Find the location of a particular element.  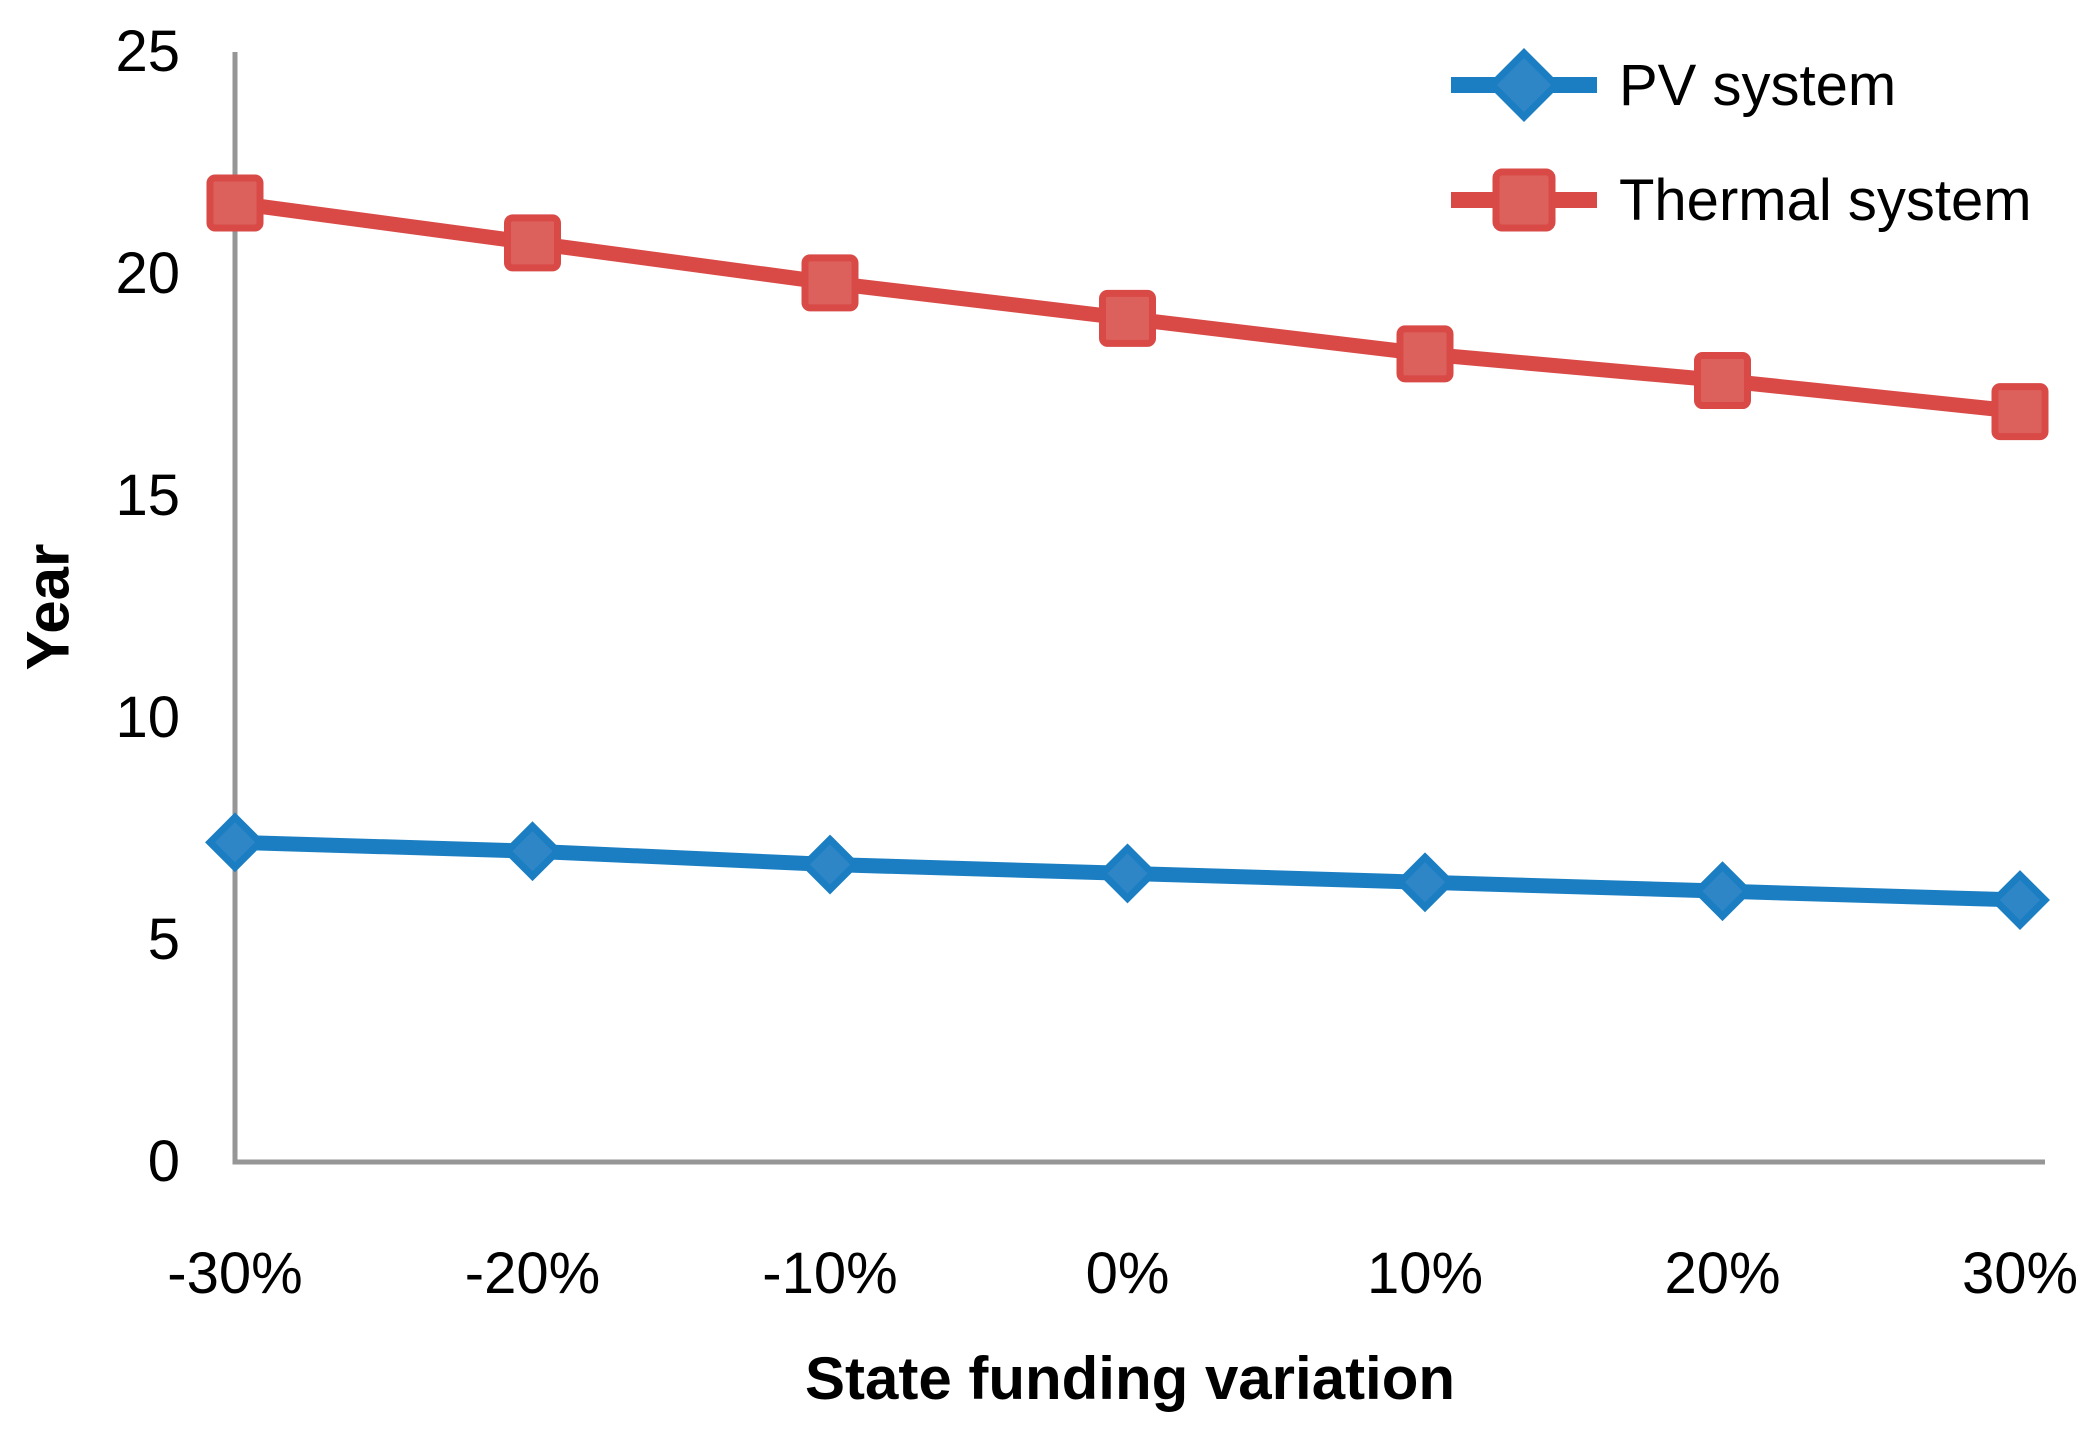

x-tick-label--30-: -30% is located at coordinates (235, 1273).